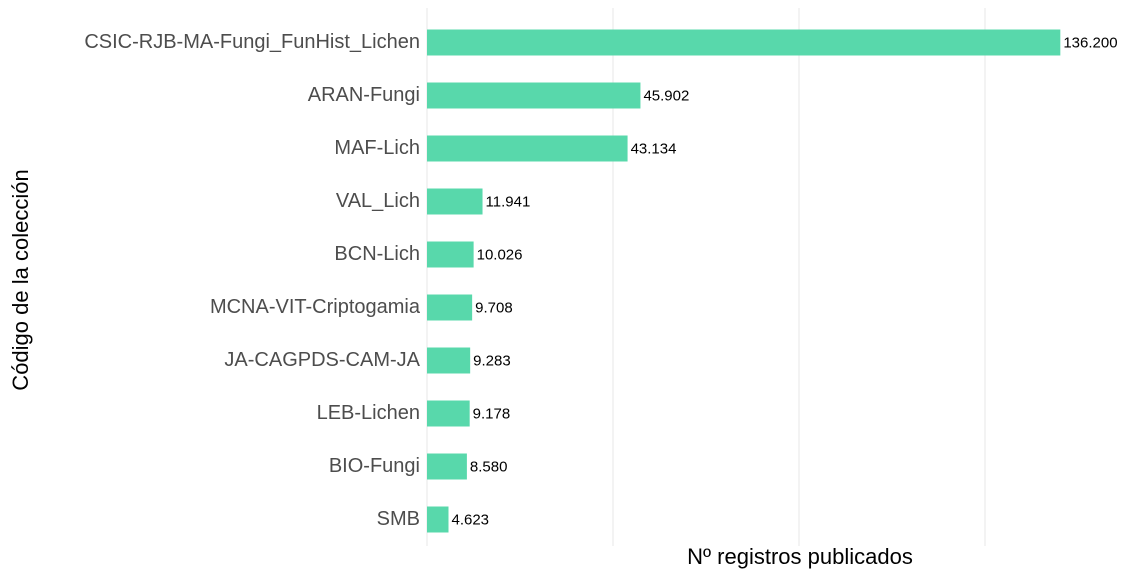 This screenshot has height=571, width=1134. What do you see at coordinates (489, 466) in the screenshot?
I see `value-label: 8.580` at bounding box center [489, 466].